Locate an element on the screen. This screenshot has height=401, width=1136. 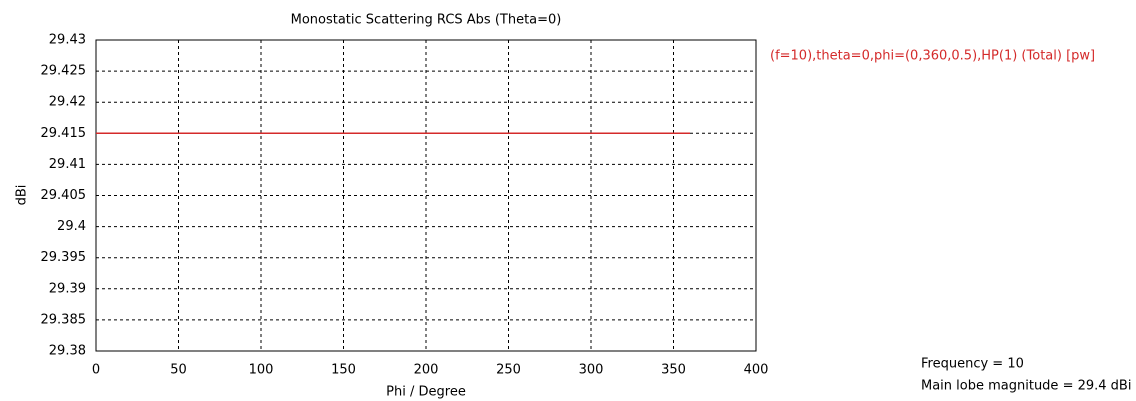
x-tick-label: 250 is located at coordinates (508, 370).